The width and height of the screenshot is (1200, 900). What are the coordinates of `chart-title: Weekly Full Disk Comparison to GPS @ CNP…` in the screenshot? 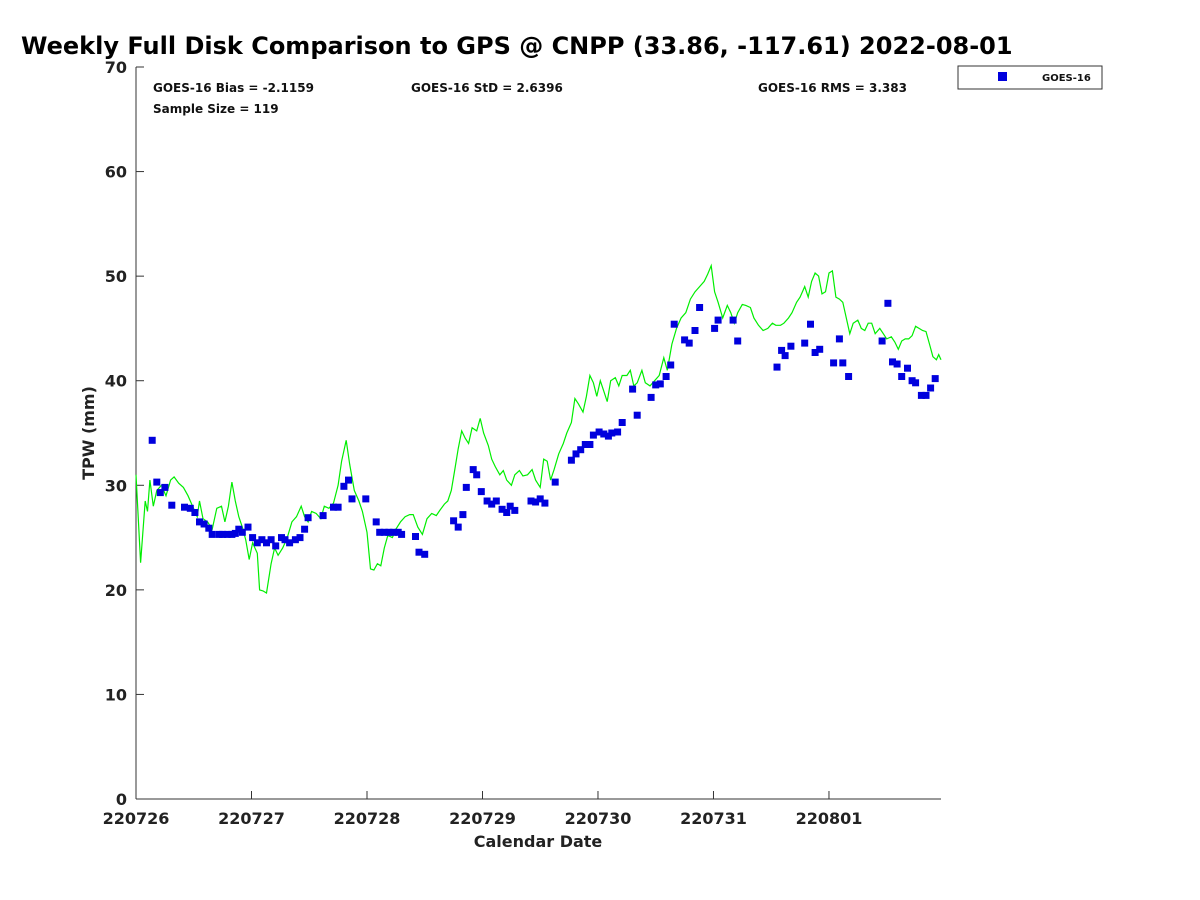 It's located at (517, 46).